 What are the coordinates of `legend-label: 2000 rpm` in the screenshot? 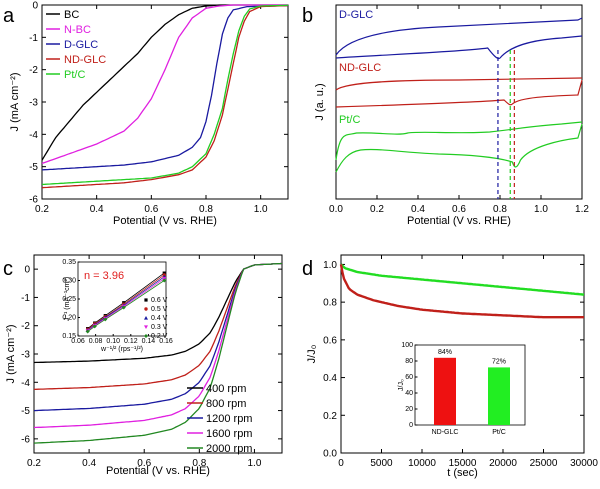 It's located at (229, 449).